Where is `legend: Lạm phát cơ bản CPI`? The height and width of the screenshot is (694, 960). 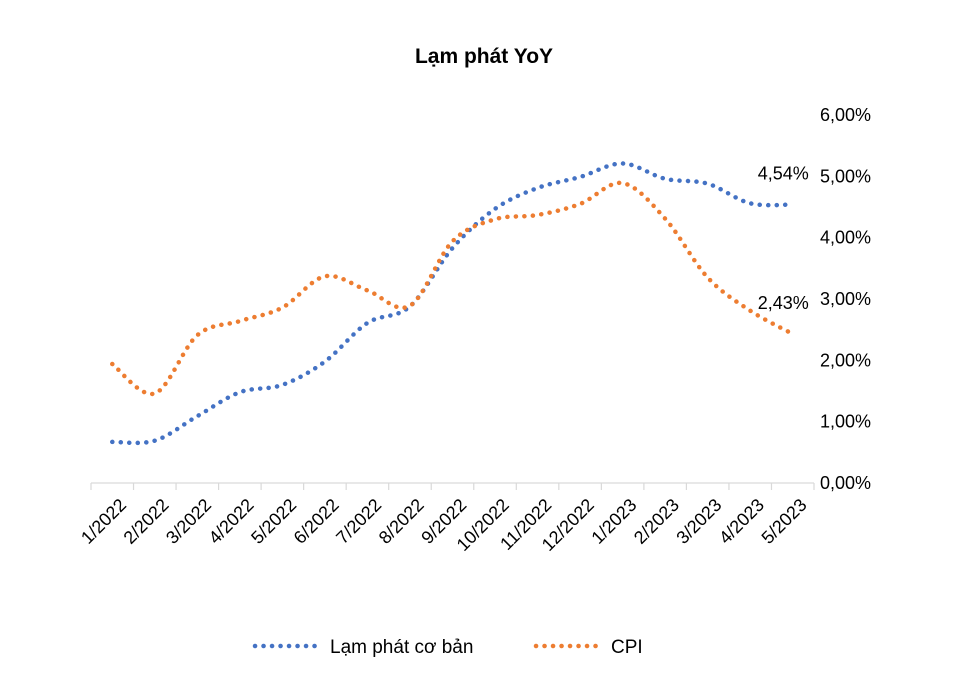
legend: Lạm phát cơ bản CPI is located at coordinates (447, 647).